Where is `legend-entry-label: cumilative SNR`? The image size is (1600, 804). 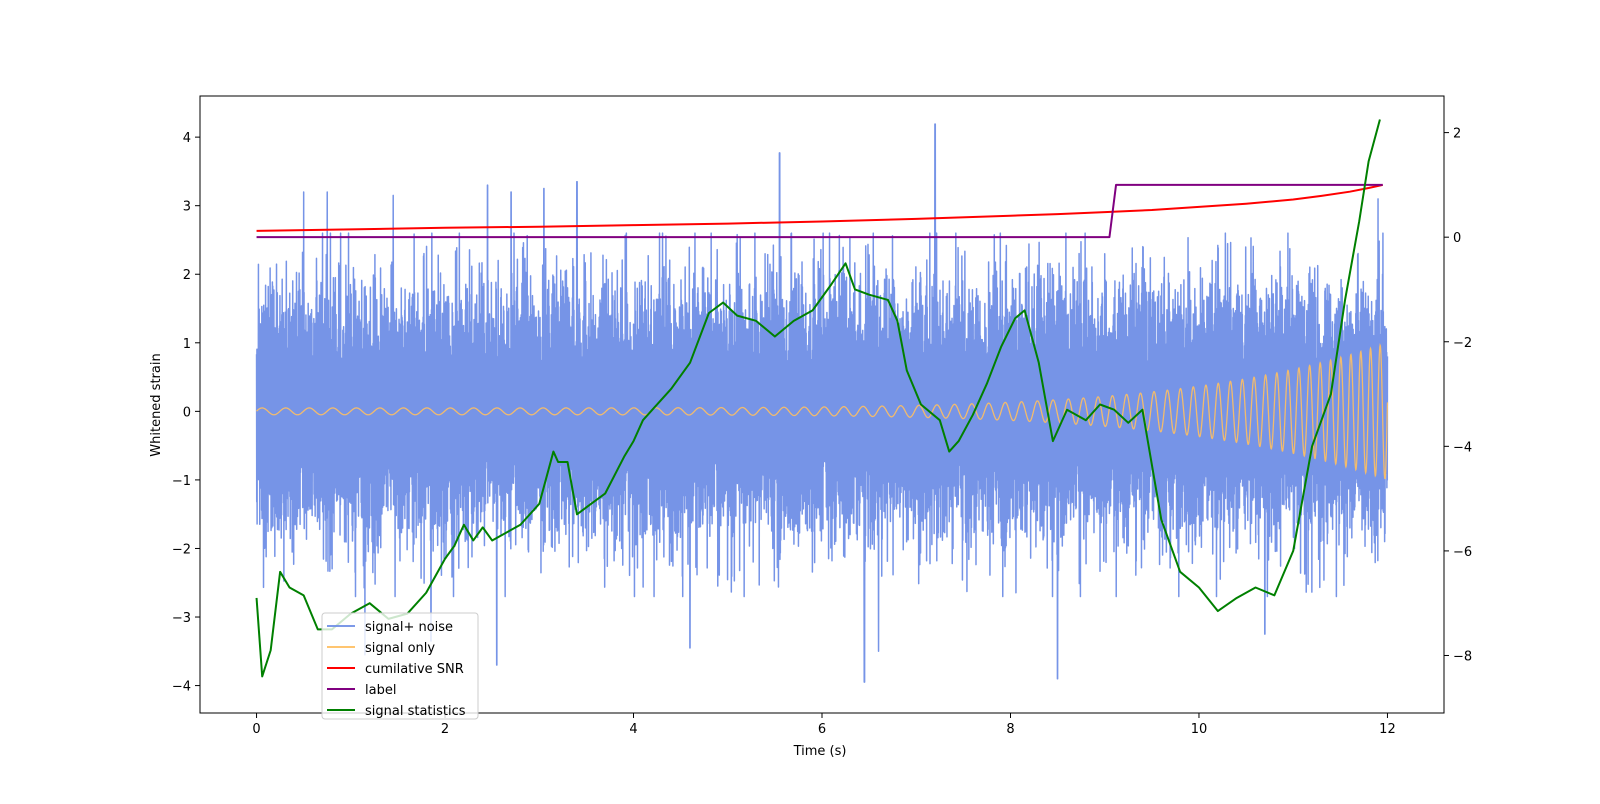 legend-entry-label: cumilative SNR is located at coordinates (414, 669).